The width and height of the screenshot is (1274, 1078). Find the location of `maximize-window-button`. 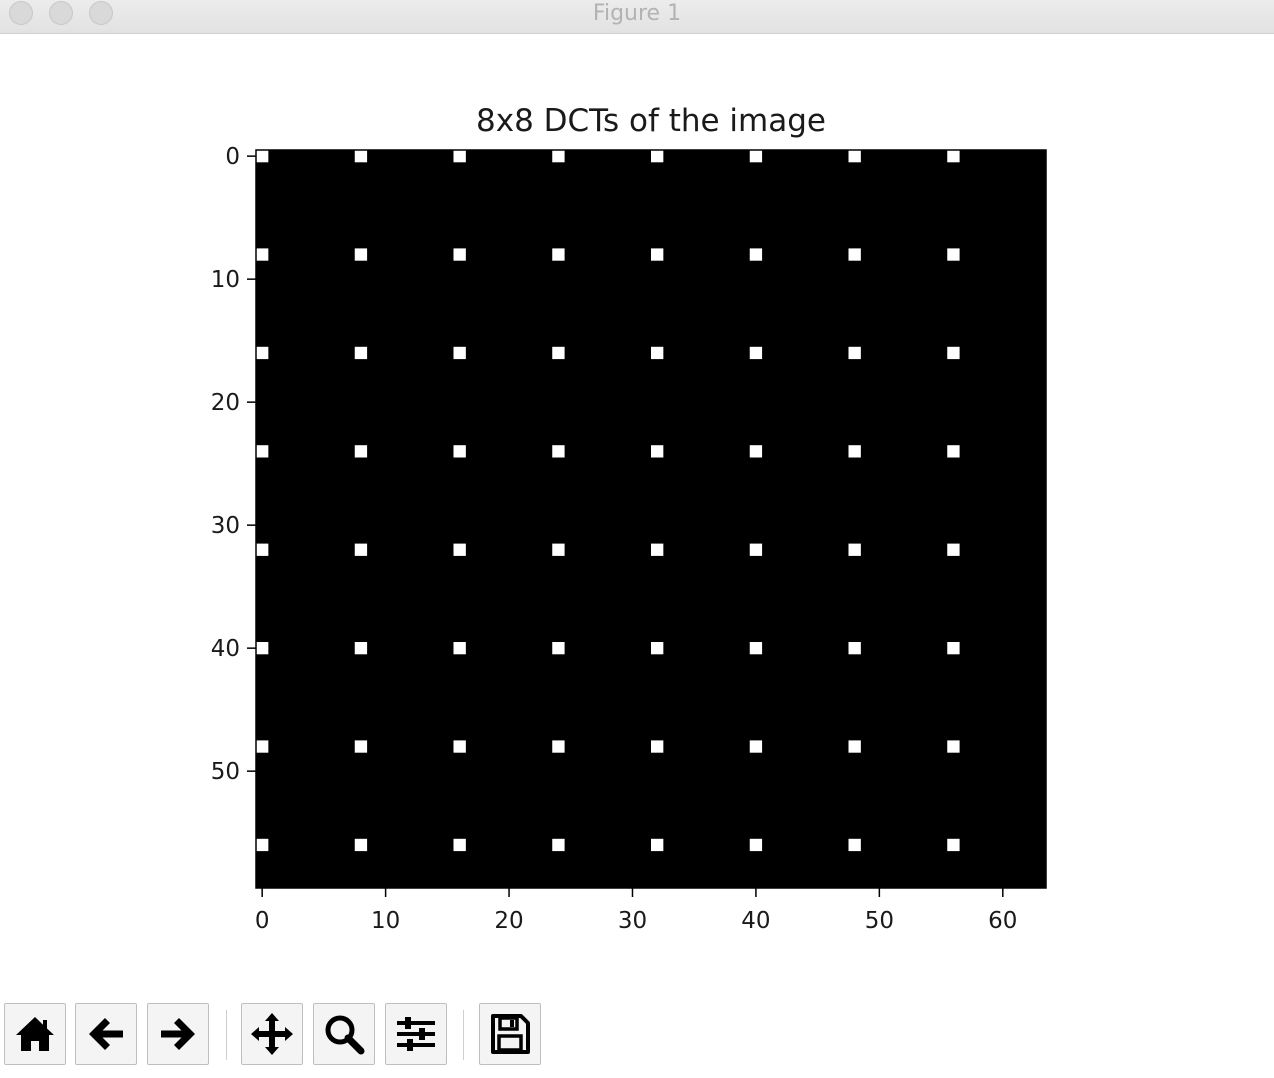

maximize-window-button is located at coordinates (101, 13).